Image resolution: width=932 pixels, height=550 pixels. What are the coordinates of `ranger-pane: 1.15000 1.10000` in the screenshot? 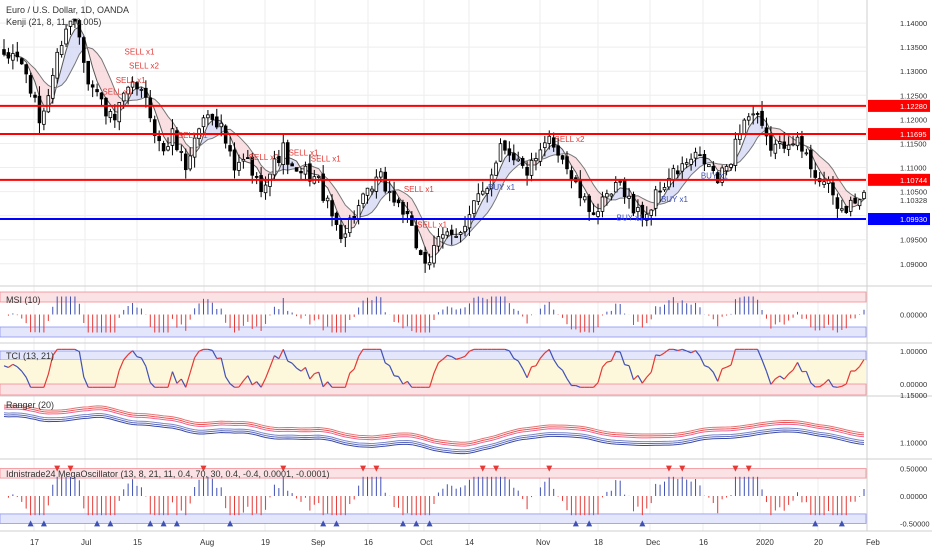 It's located at (465, 423).